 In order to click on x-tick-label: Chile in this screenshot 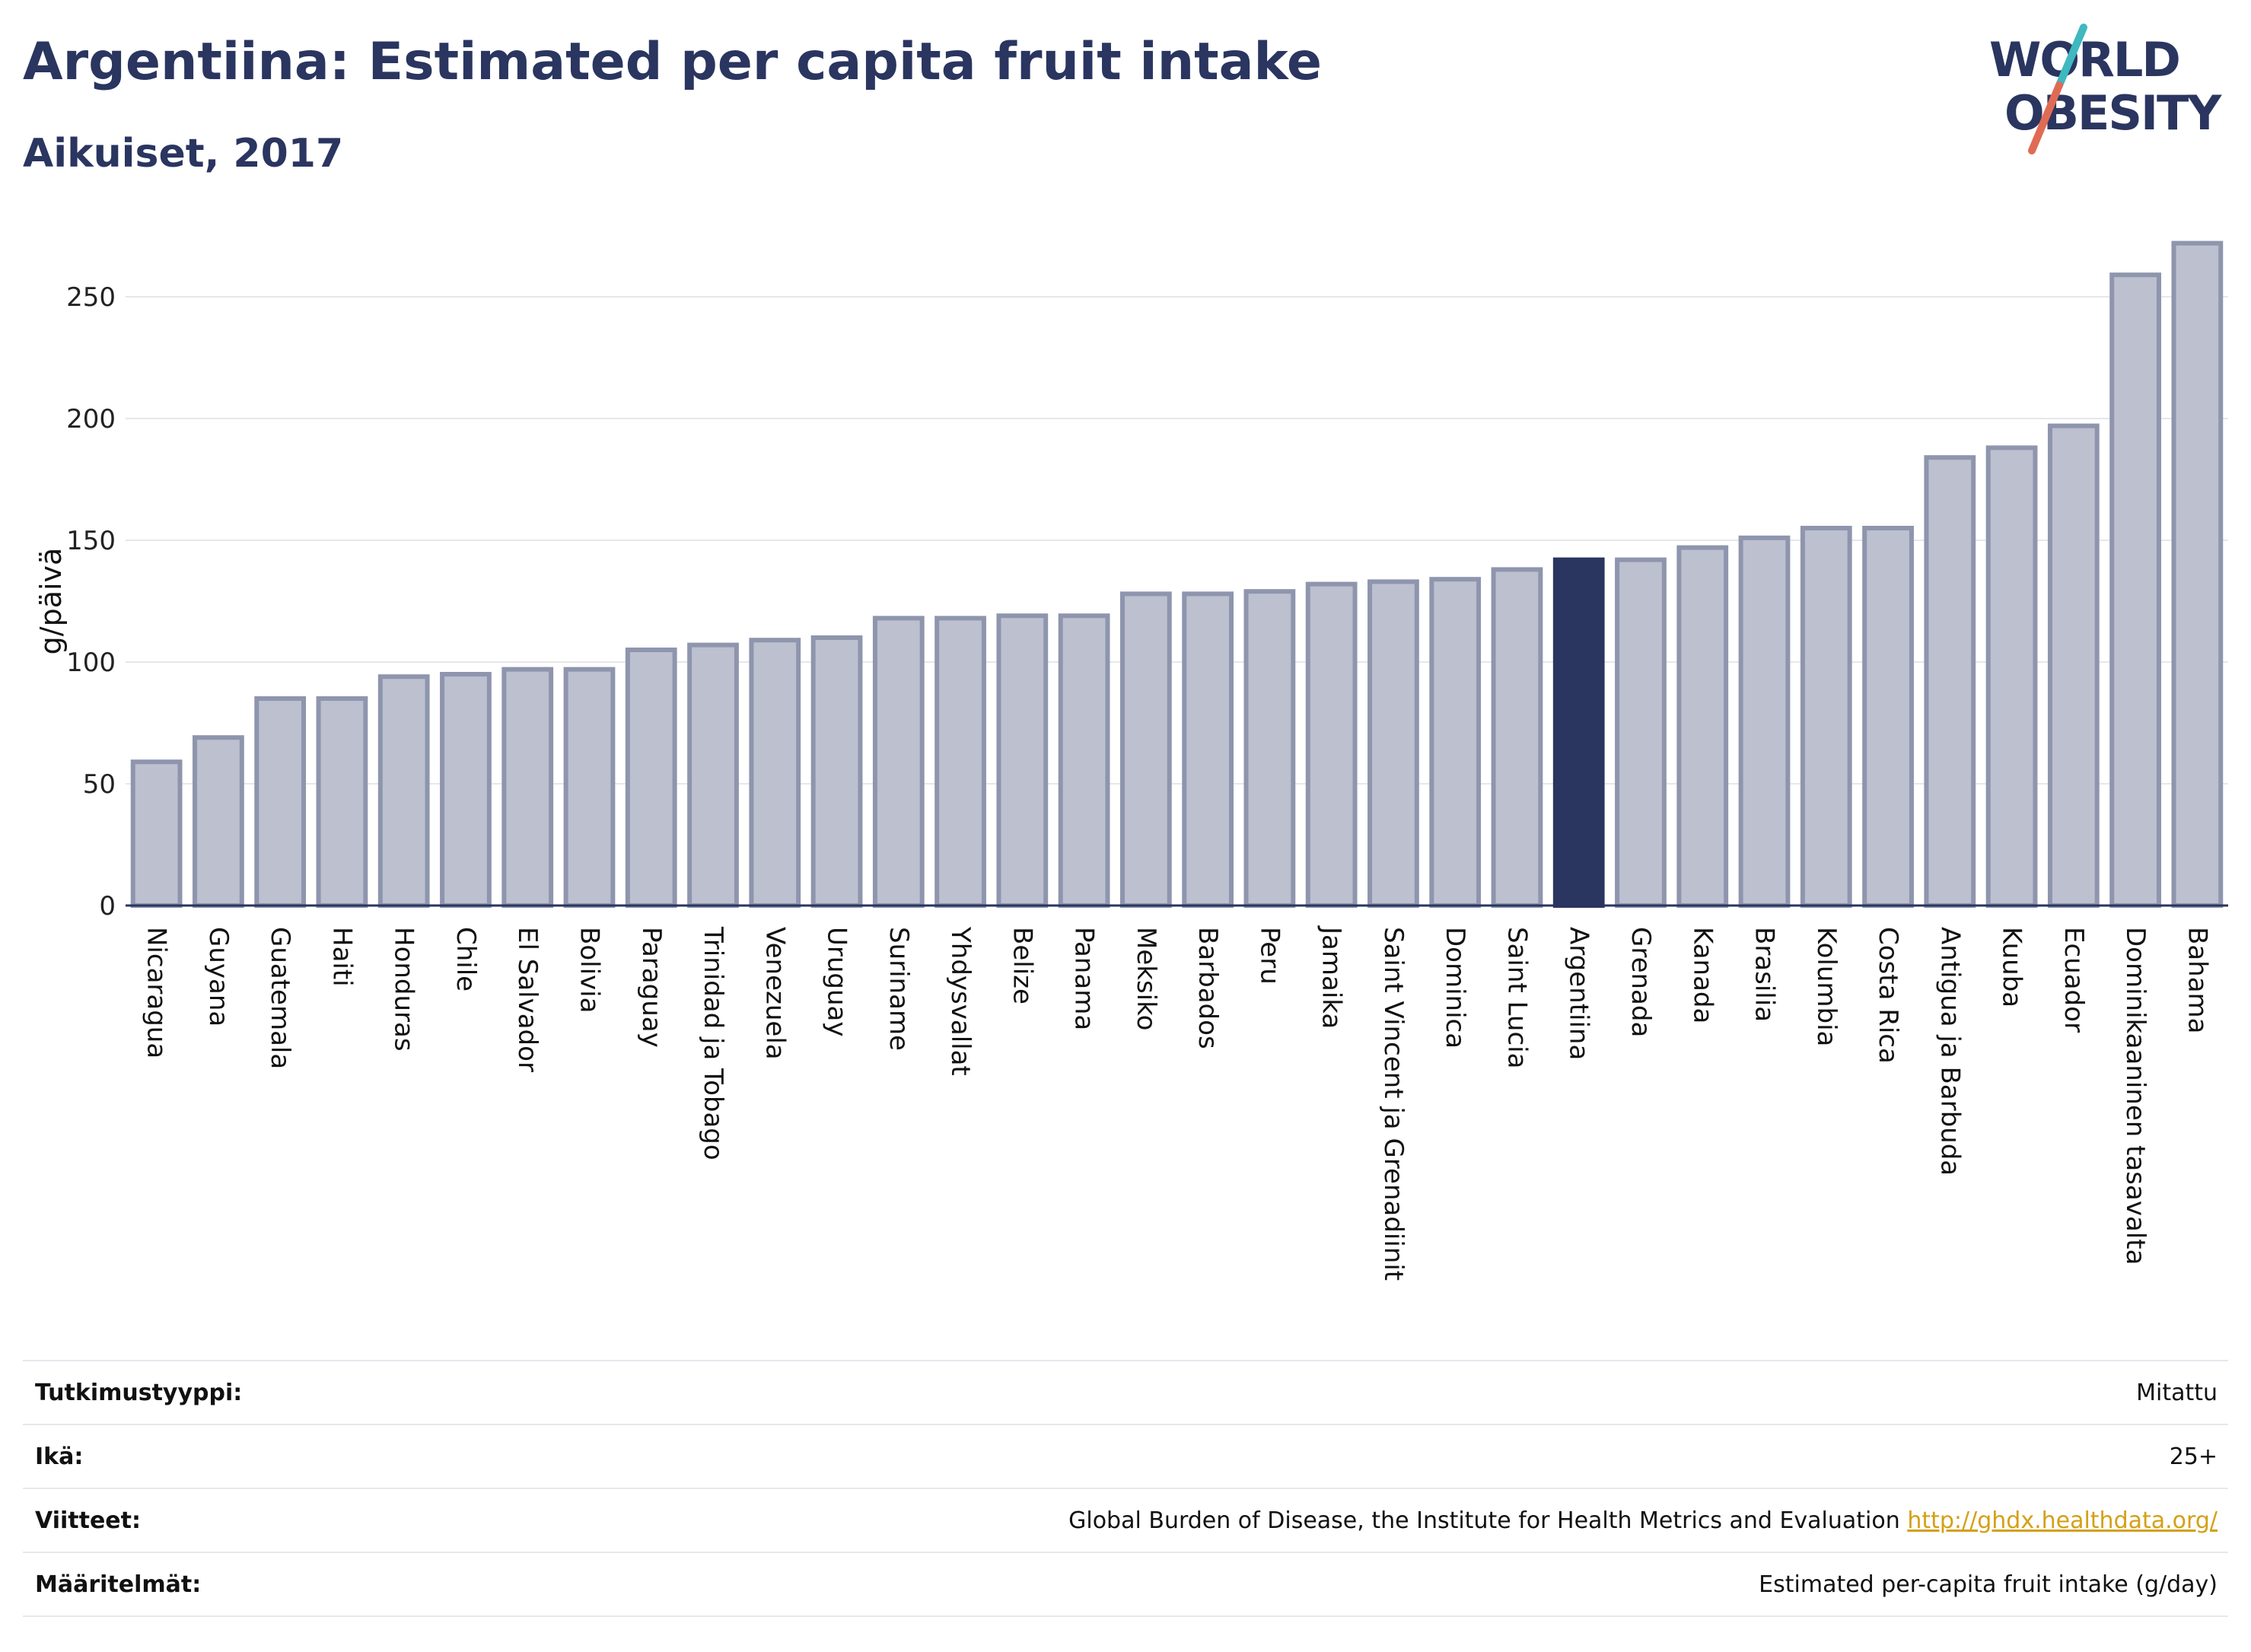, I will do `click(466, 959)`.